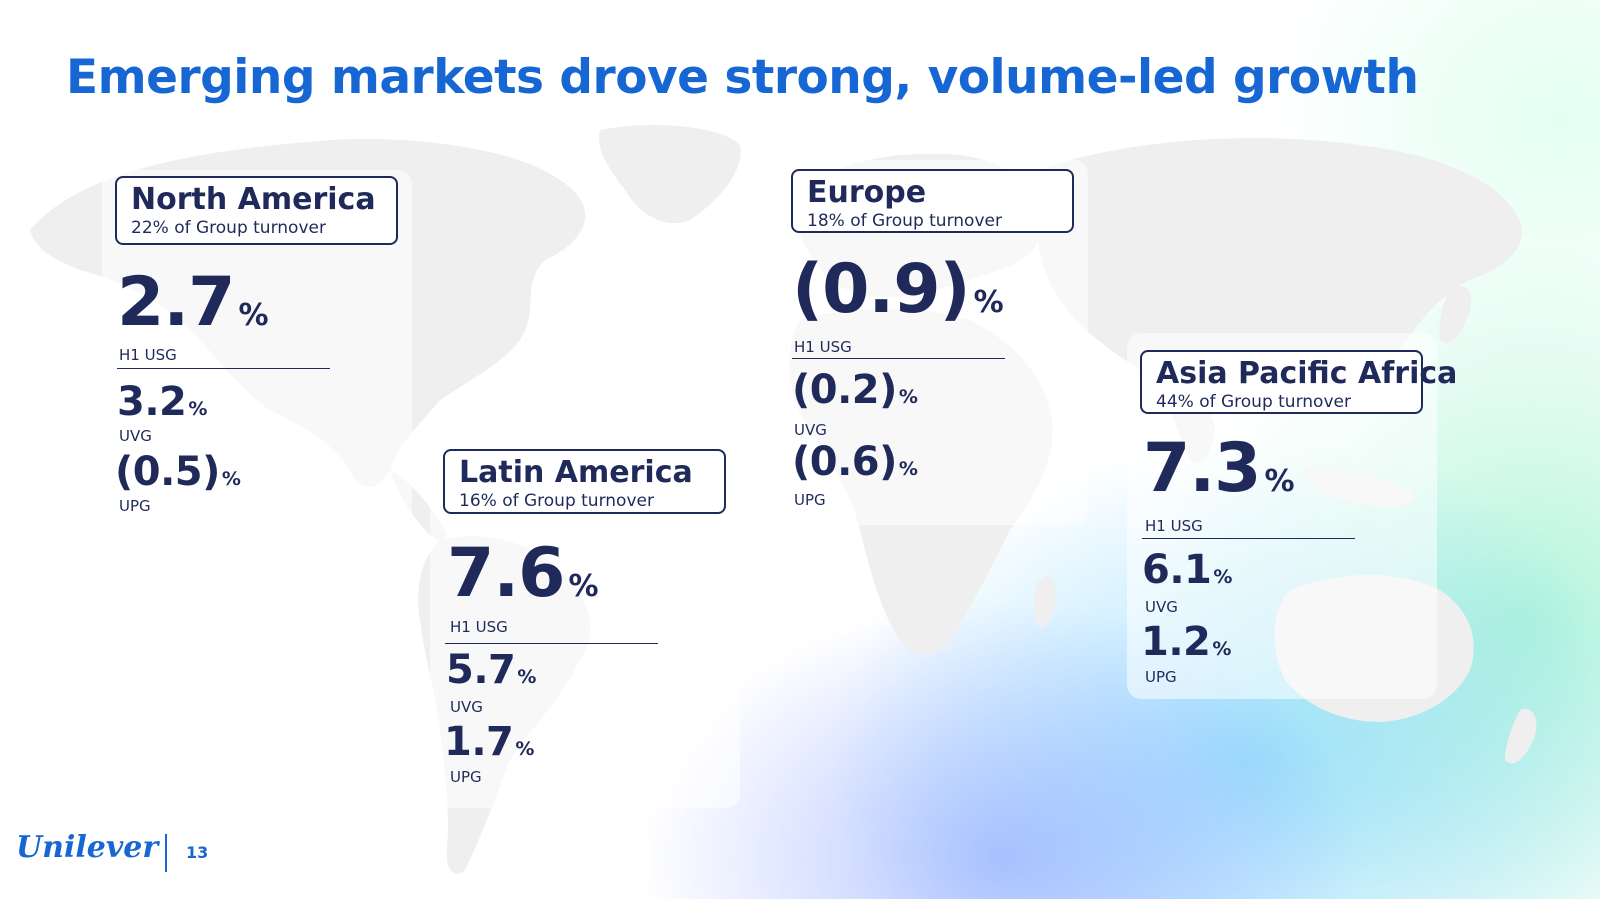  I want to click on footer-divider, so click(166, 853).